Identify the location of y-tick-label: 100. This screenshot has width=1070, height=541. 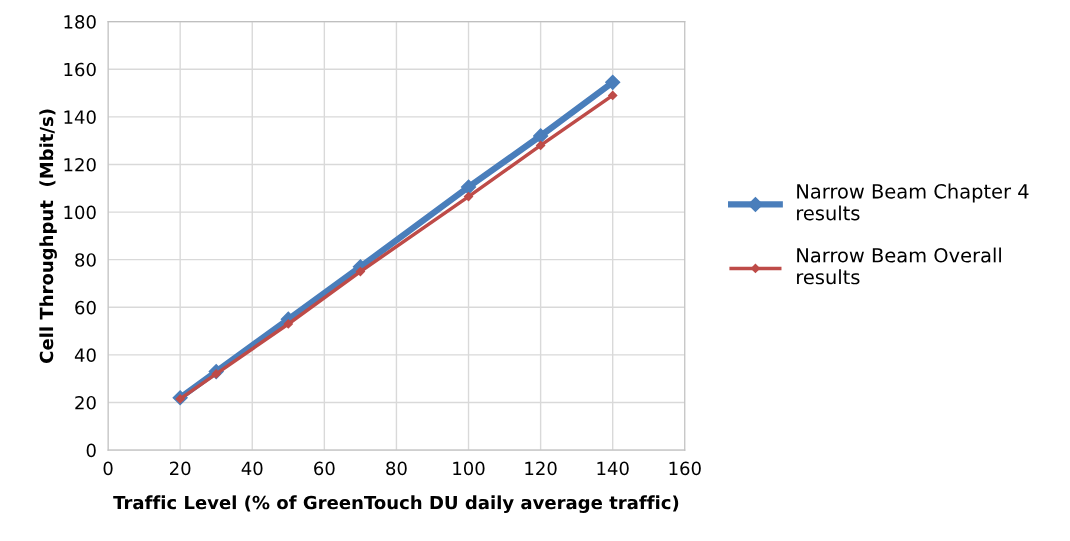
(80, 212).